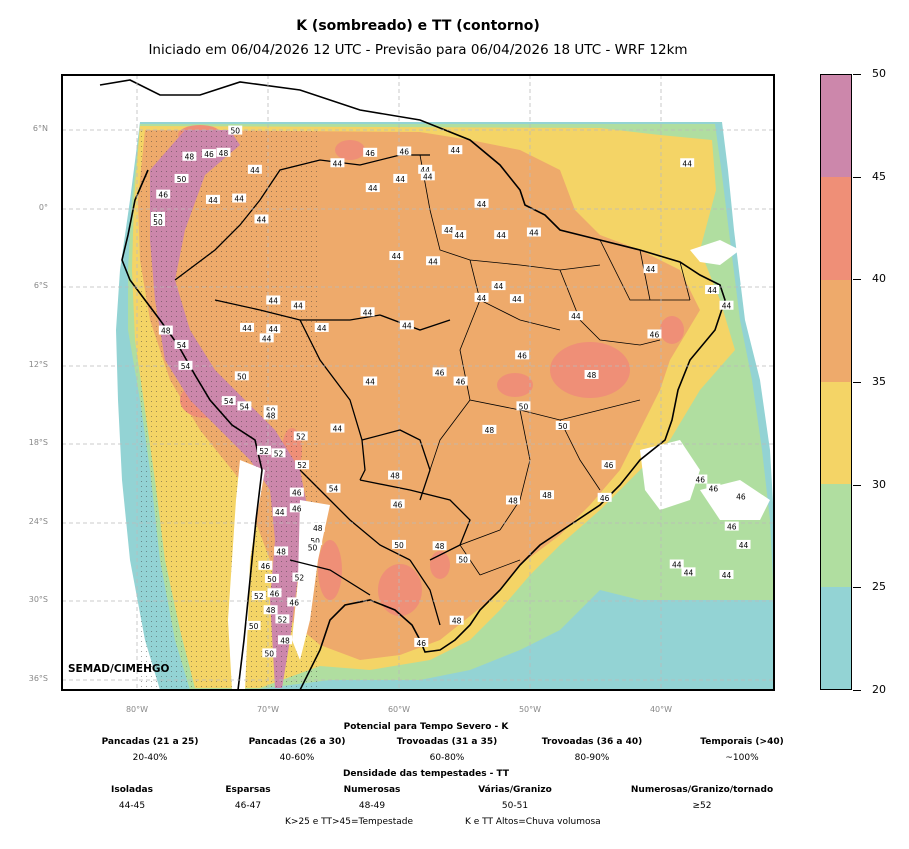  I want to click on legend-tt-range: 50-51, so click(515, 806).